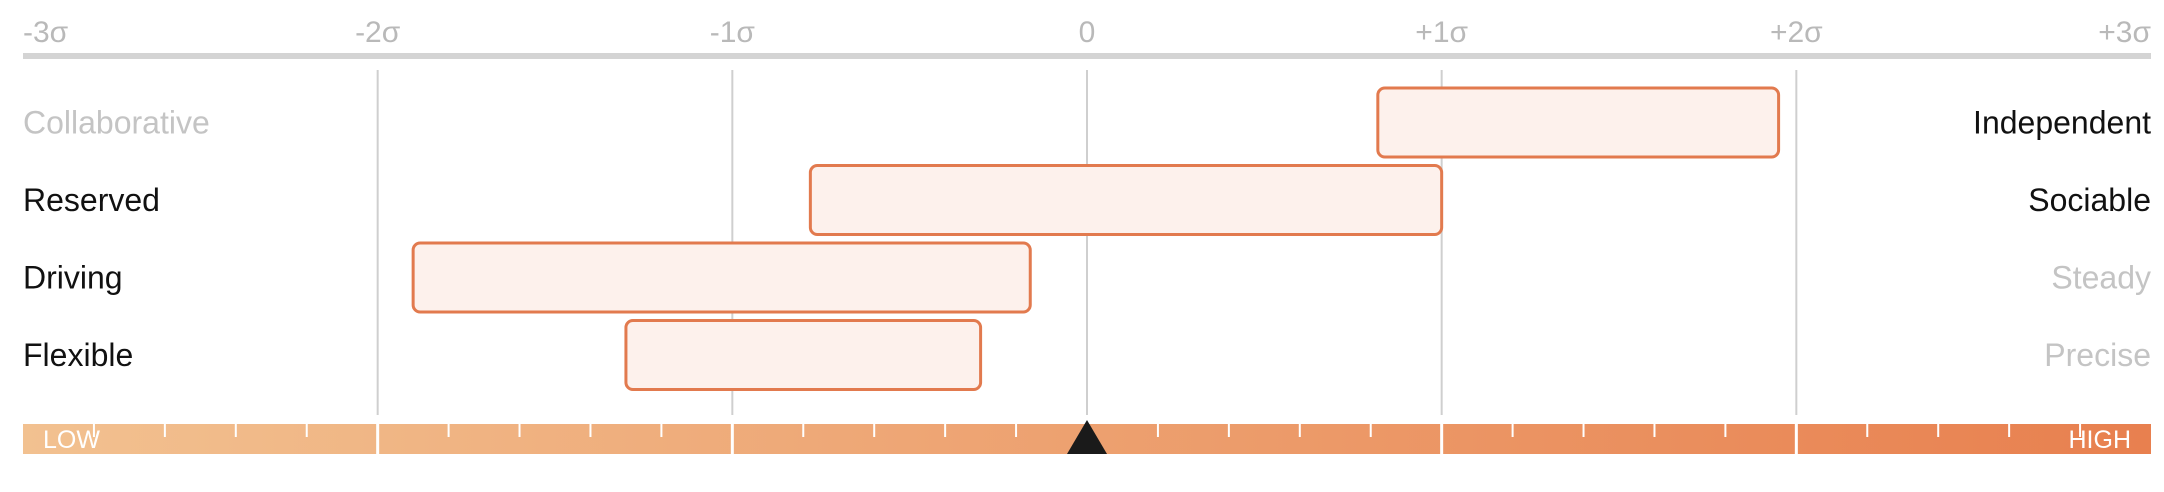  I want to click on trait-label-right: Steady, so click(2101, 278).